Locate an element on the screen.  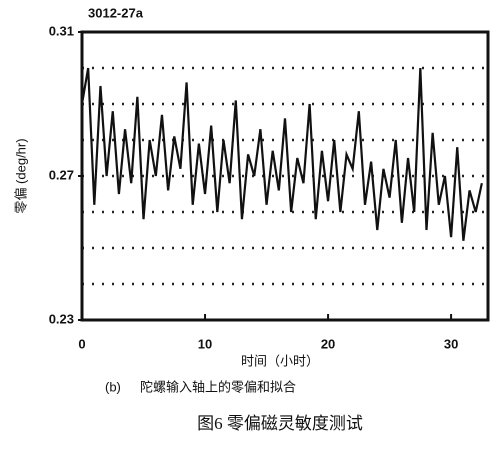
y-tick-label: 0.31 is located at coordinates (61, 30).